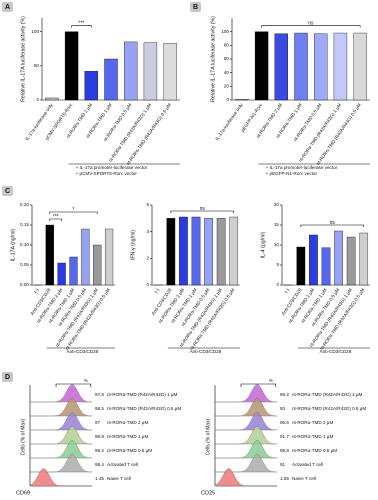  Describe the element at coordinates (7, 377) in the screenshot. I see `panel-letter: D` at that location.